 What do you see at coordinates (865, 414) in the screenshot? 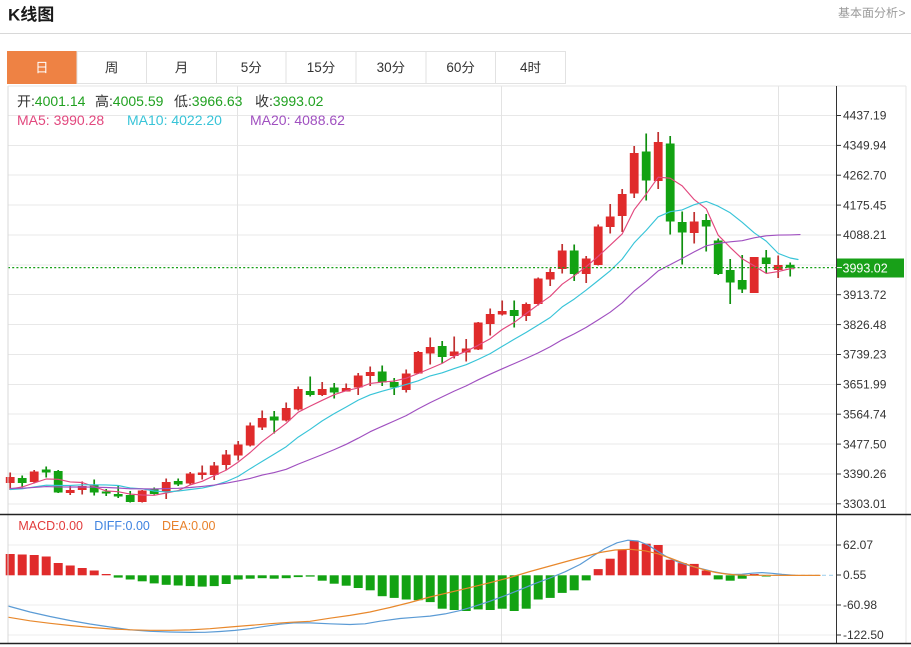
I see `svg-text: 3564.74` at bounding box center [865, 414].